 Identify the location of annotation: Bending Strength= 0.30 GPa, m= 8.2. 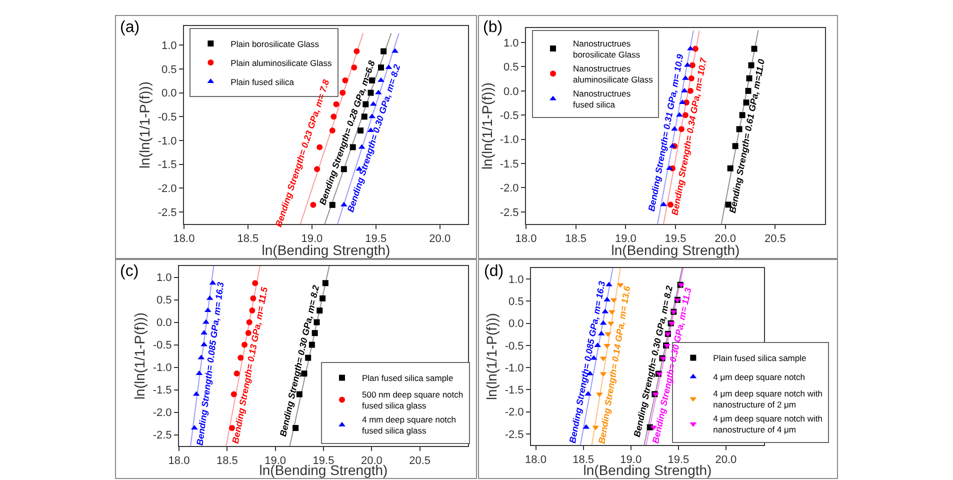
(300, 361).